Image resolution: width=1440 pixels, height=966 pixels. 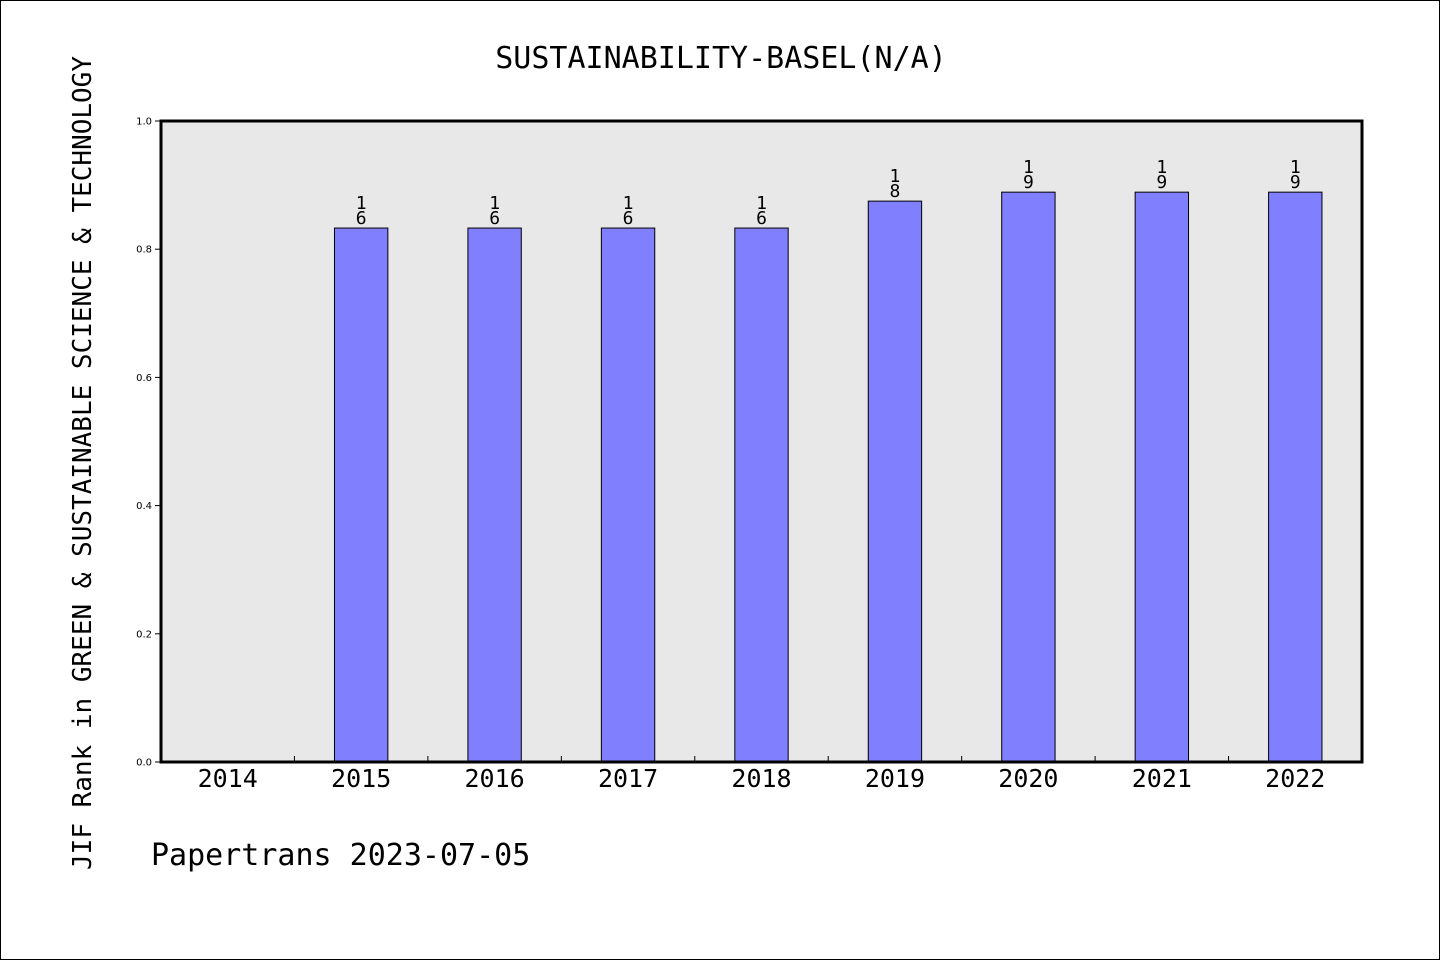 What do you see at coordinates (761, 778) in the screenshot?
I see `x-tick-label: 2018` at bounding box center [761, 778].